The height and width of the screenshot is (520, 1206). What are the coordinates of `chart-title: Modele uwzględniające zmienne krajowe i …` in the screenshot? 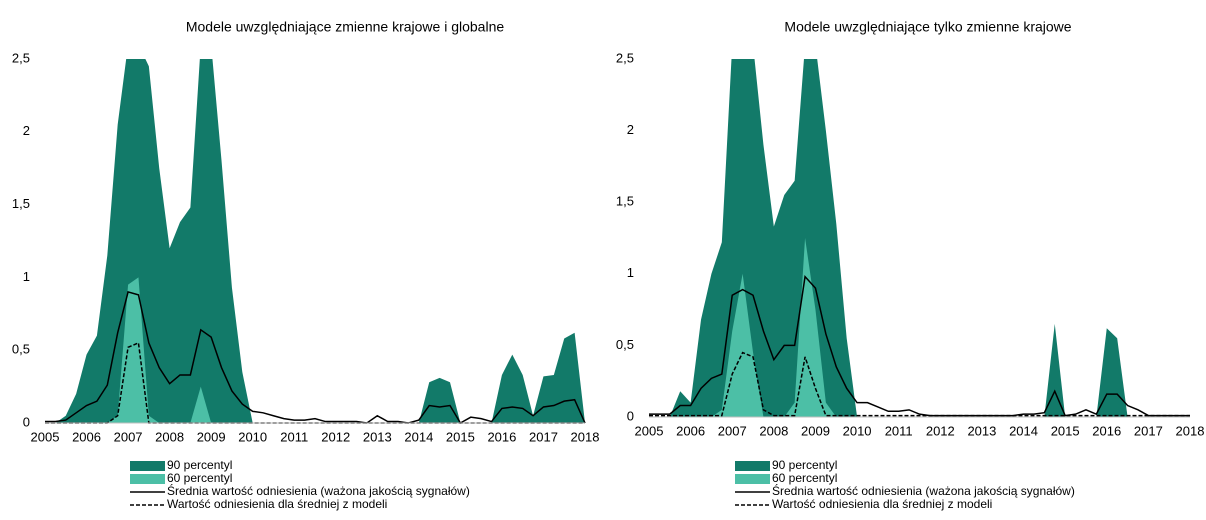 It's located at (345, 27).